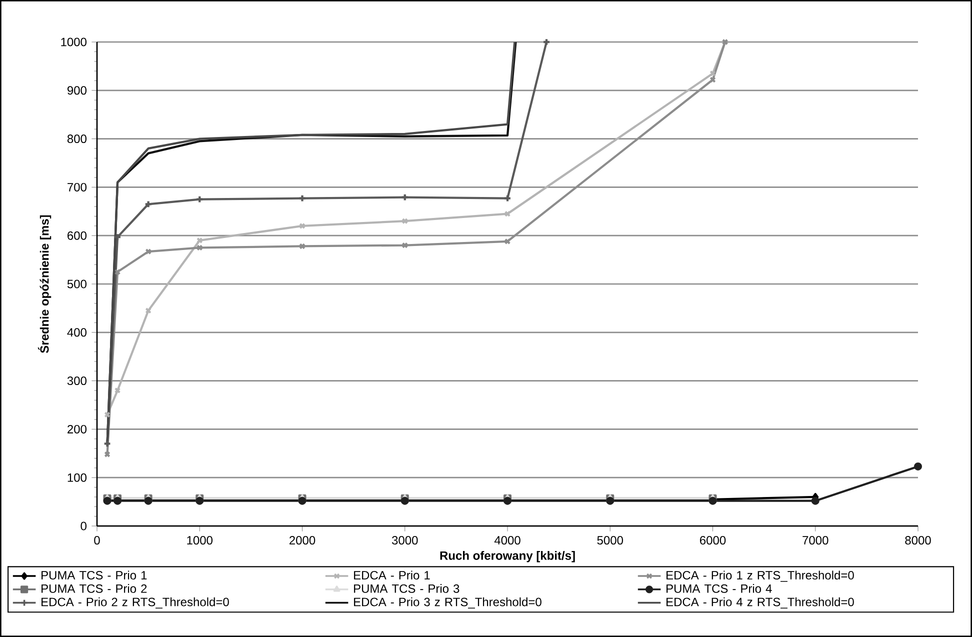 The width and height of the screenshot is (972, 637). What do you see at coordinates (76, 381) in the screenshot?
I see `y-tick-label: 300` at bounding box center [76, 381].